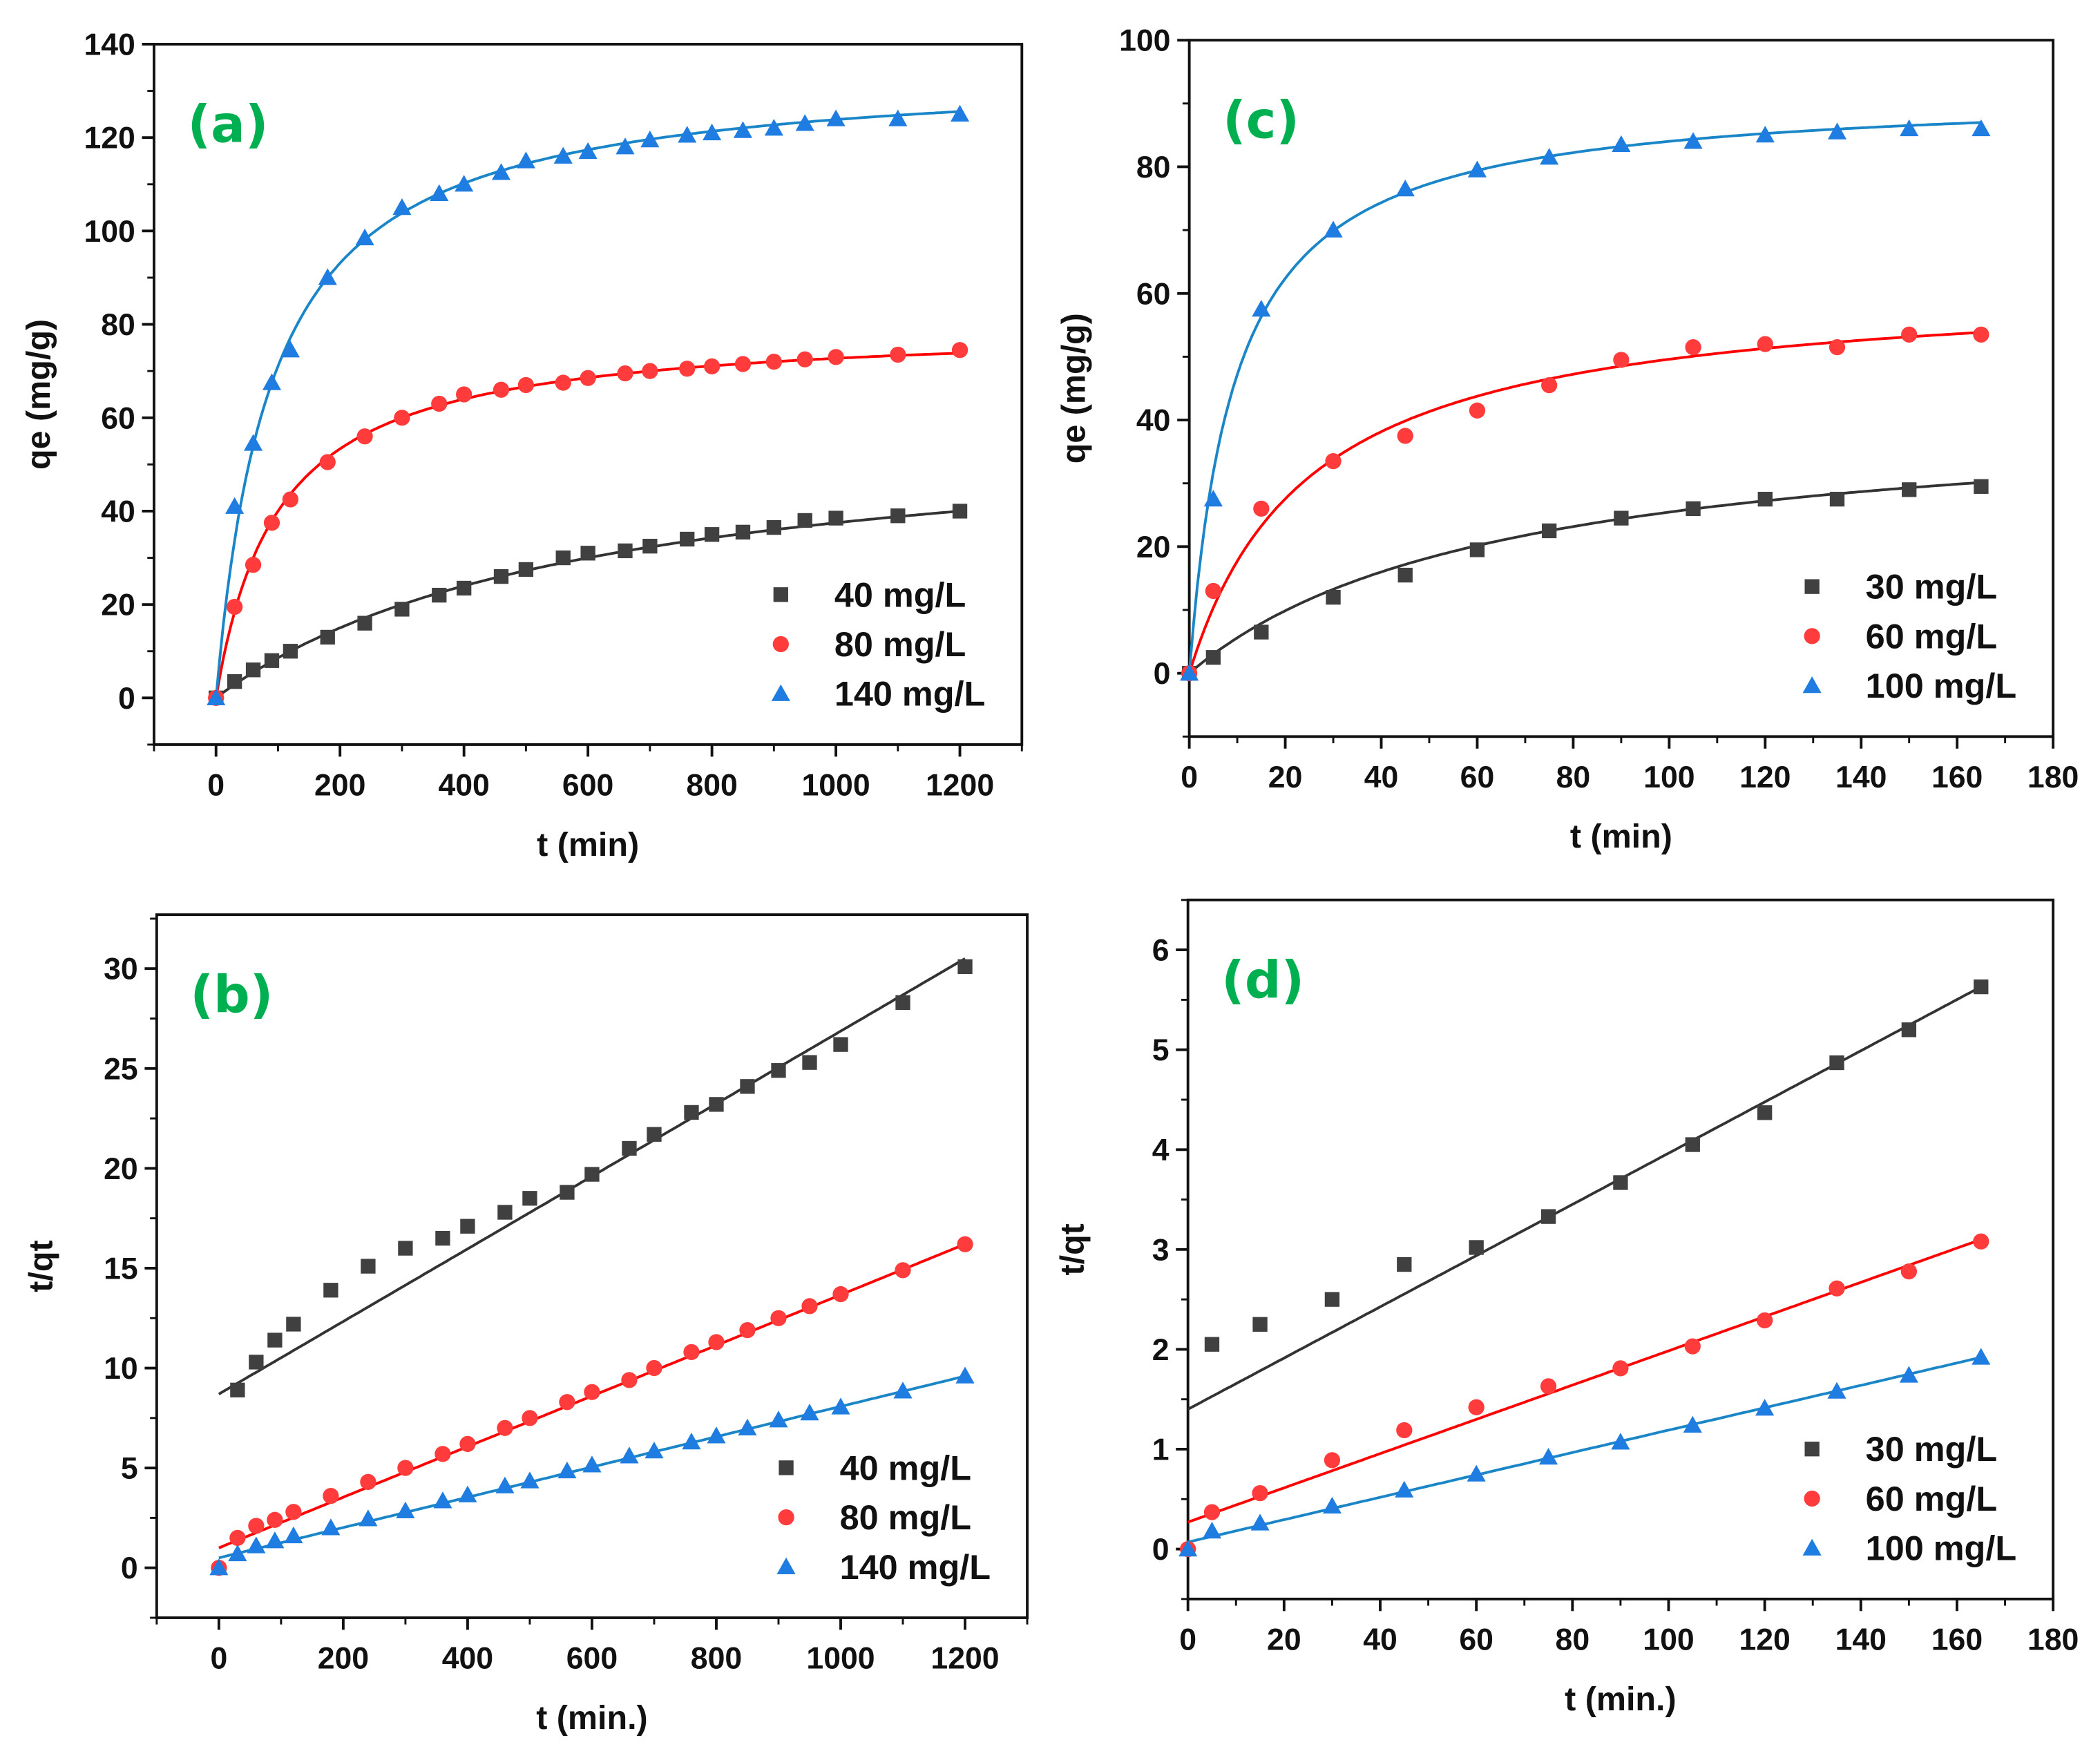 Image resolution: width=2100 pixels, height=1749 pixels. I want to click on fit-line-60-mg-L, so click(1584, 1381).